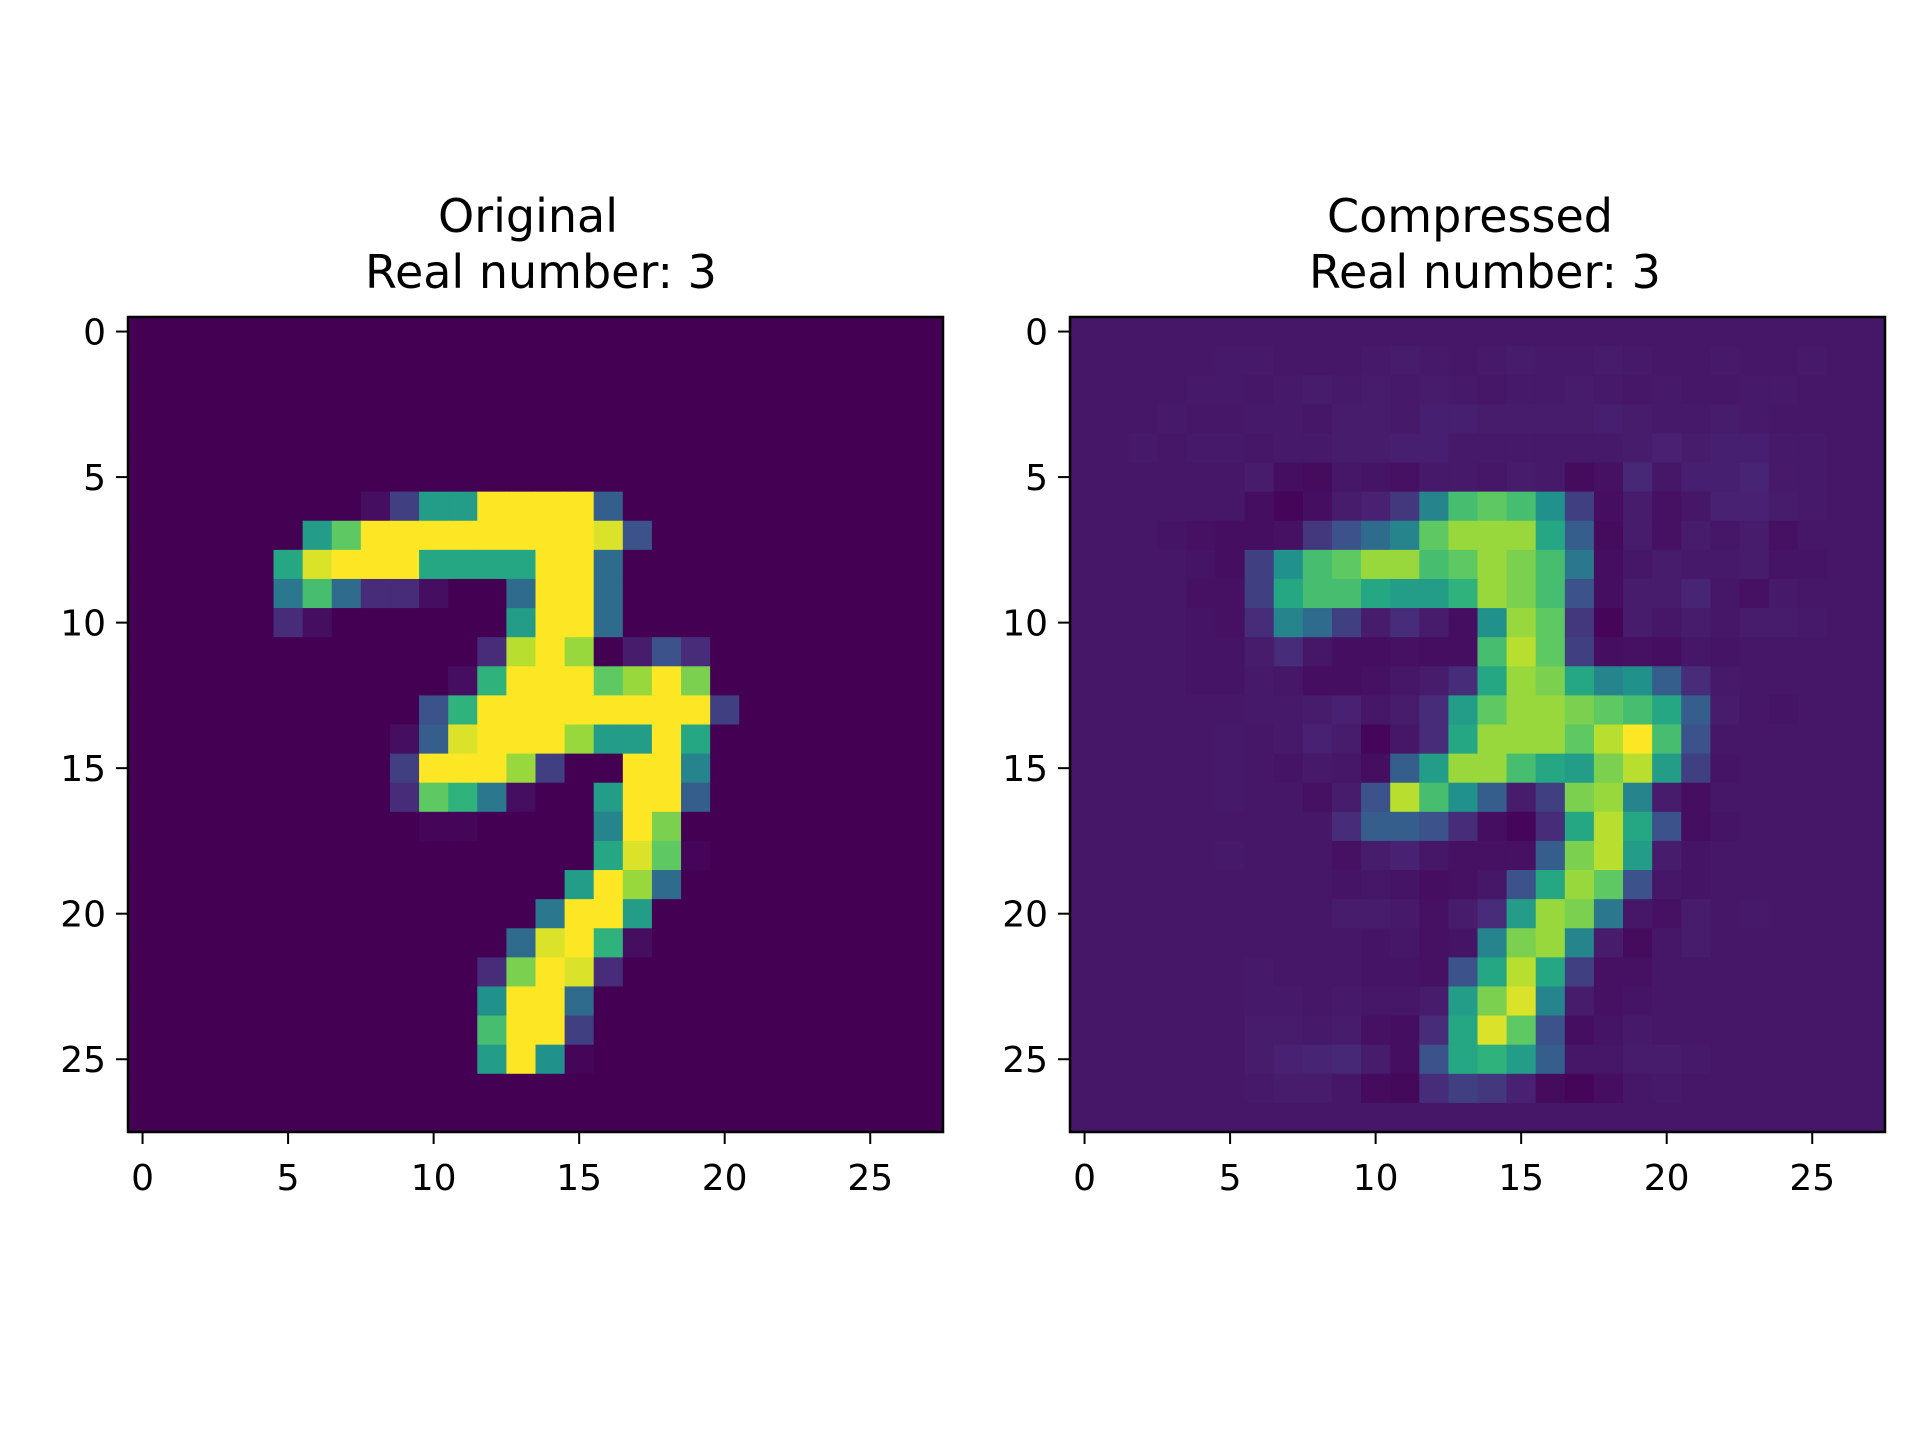  I want to click on y-tick-label: 20, so click(1025, 915).